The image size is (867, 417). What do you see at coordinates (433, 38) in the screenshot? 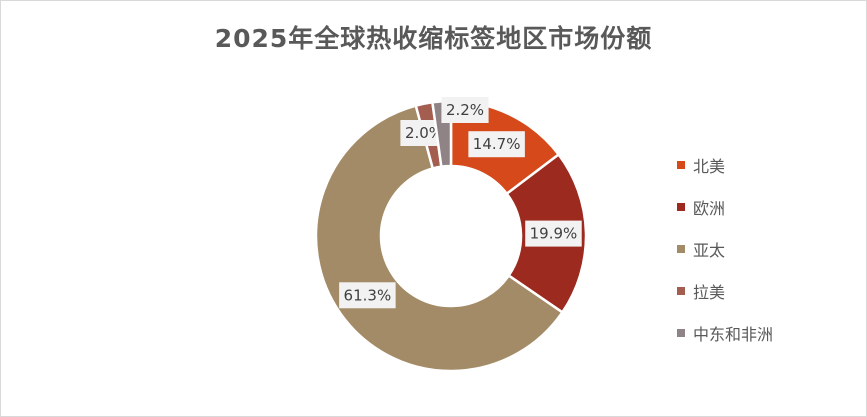
I see `chart-title: 2025年全球热收缩标签地区市场份额` at bounding box center [433, 38].